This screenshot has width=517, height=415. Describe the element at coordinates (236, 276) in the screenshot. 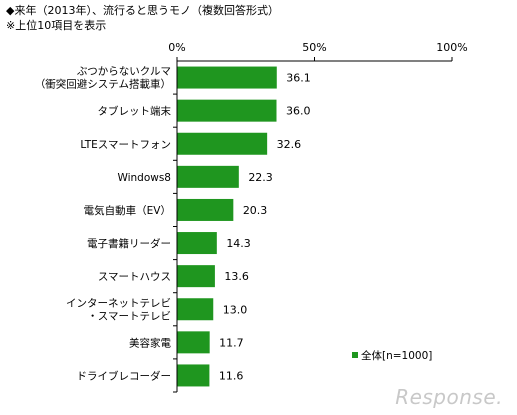

I see `value-label: 13.6` at that location.